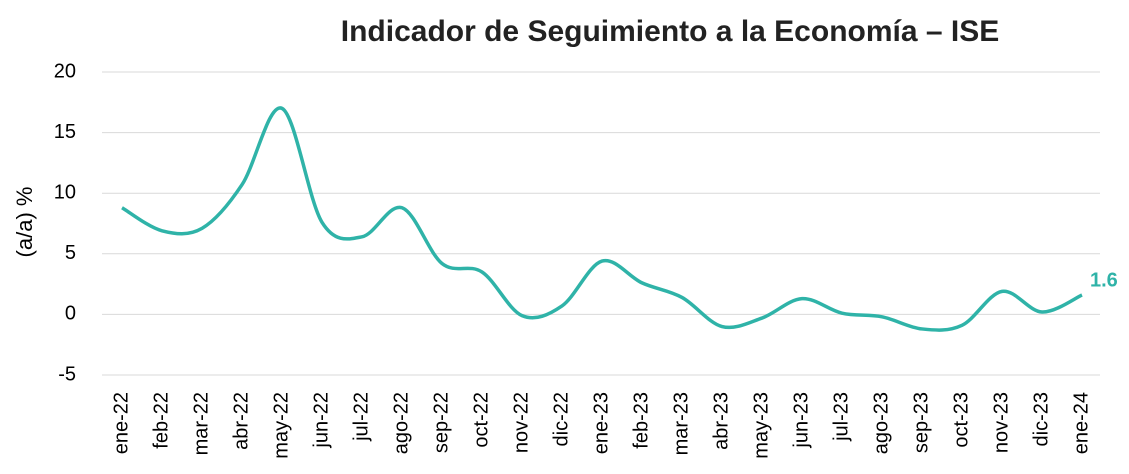 This screenshot has height=474, width=1129. What do you see at coordinates (65, 71) in the screenshot?
I see `y-tick-label: 20` at bounding box center [65, 71].